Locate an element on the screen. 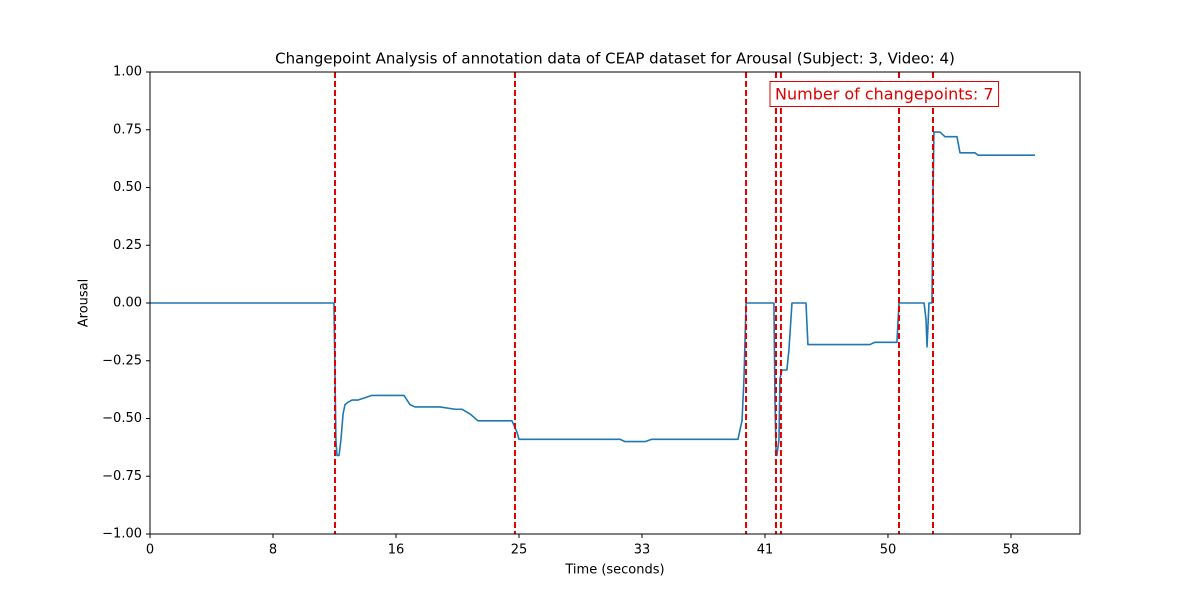  y-tick-label: 1.00 is located at coordinates (127, 72).